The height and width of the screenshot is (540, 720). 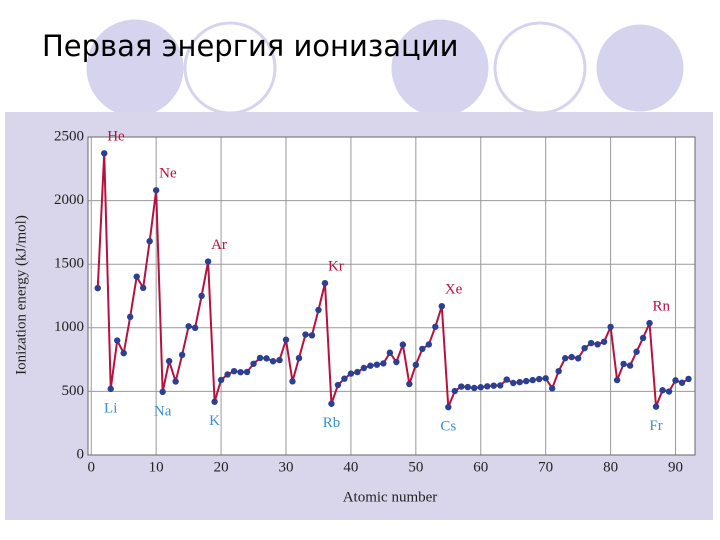 I want to click on y-tick-label: 500, so click(x=73, y=391).